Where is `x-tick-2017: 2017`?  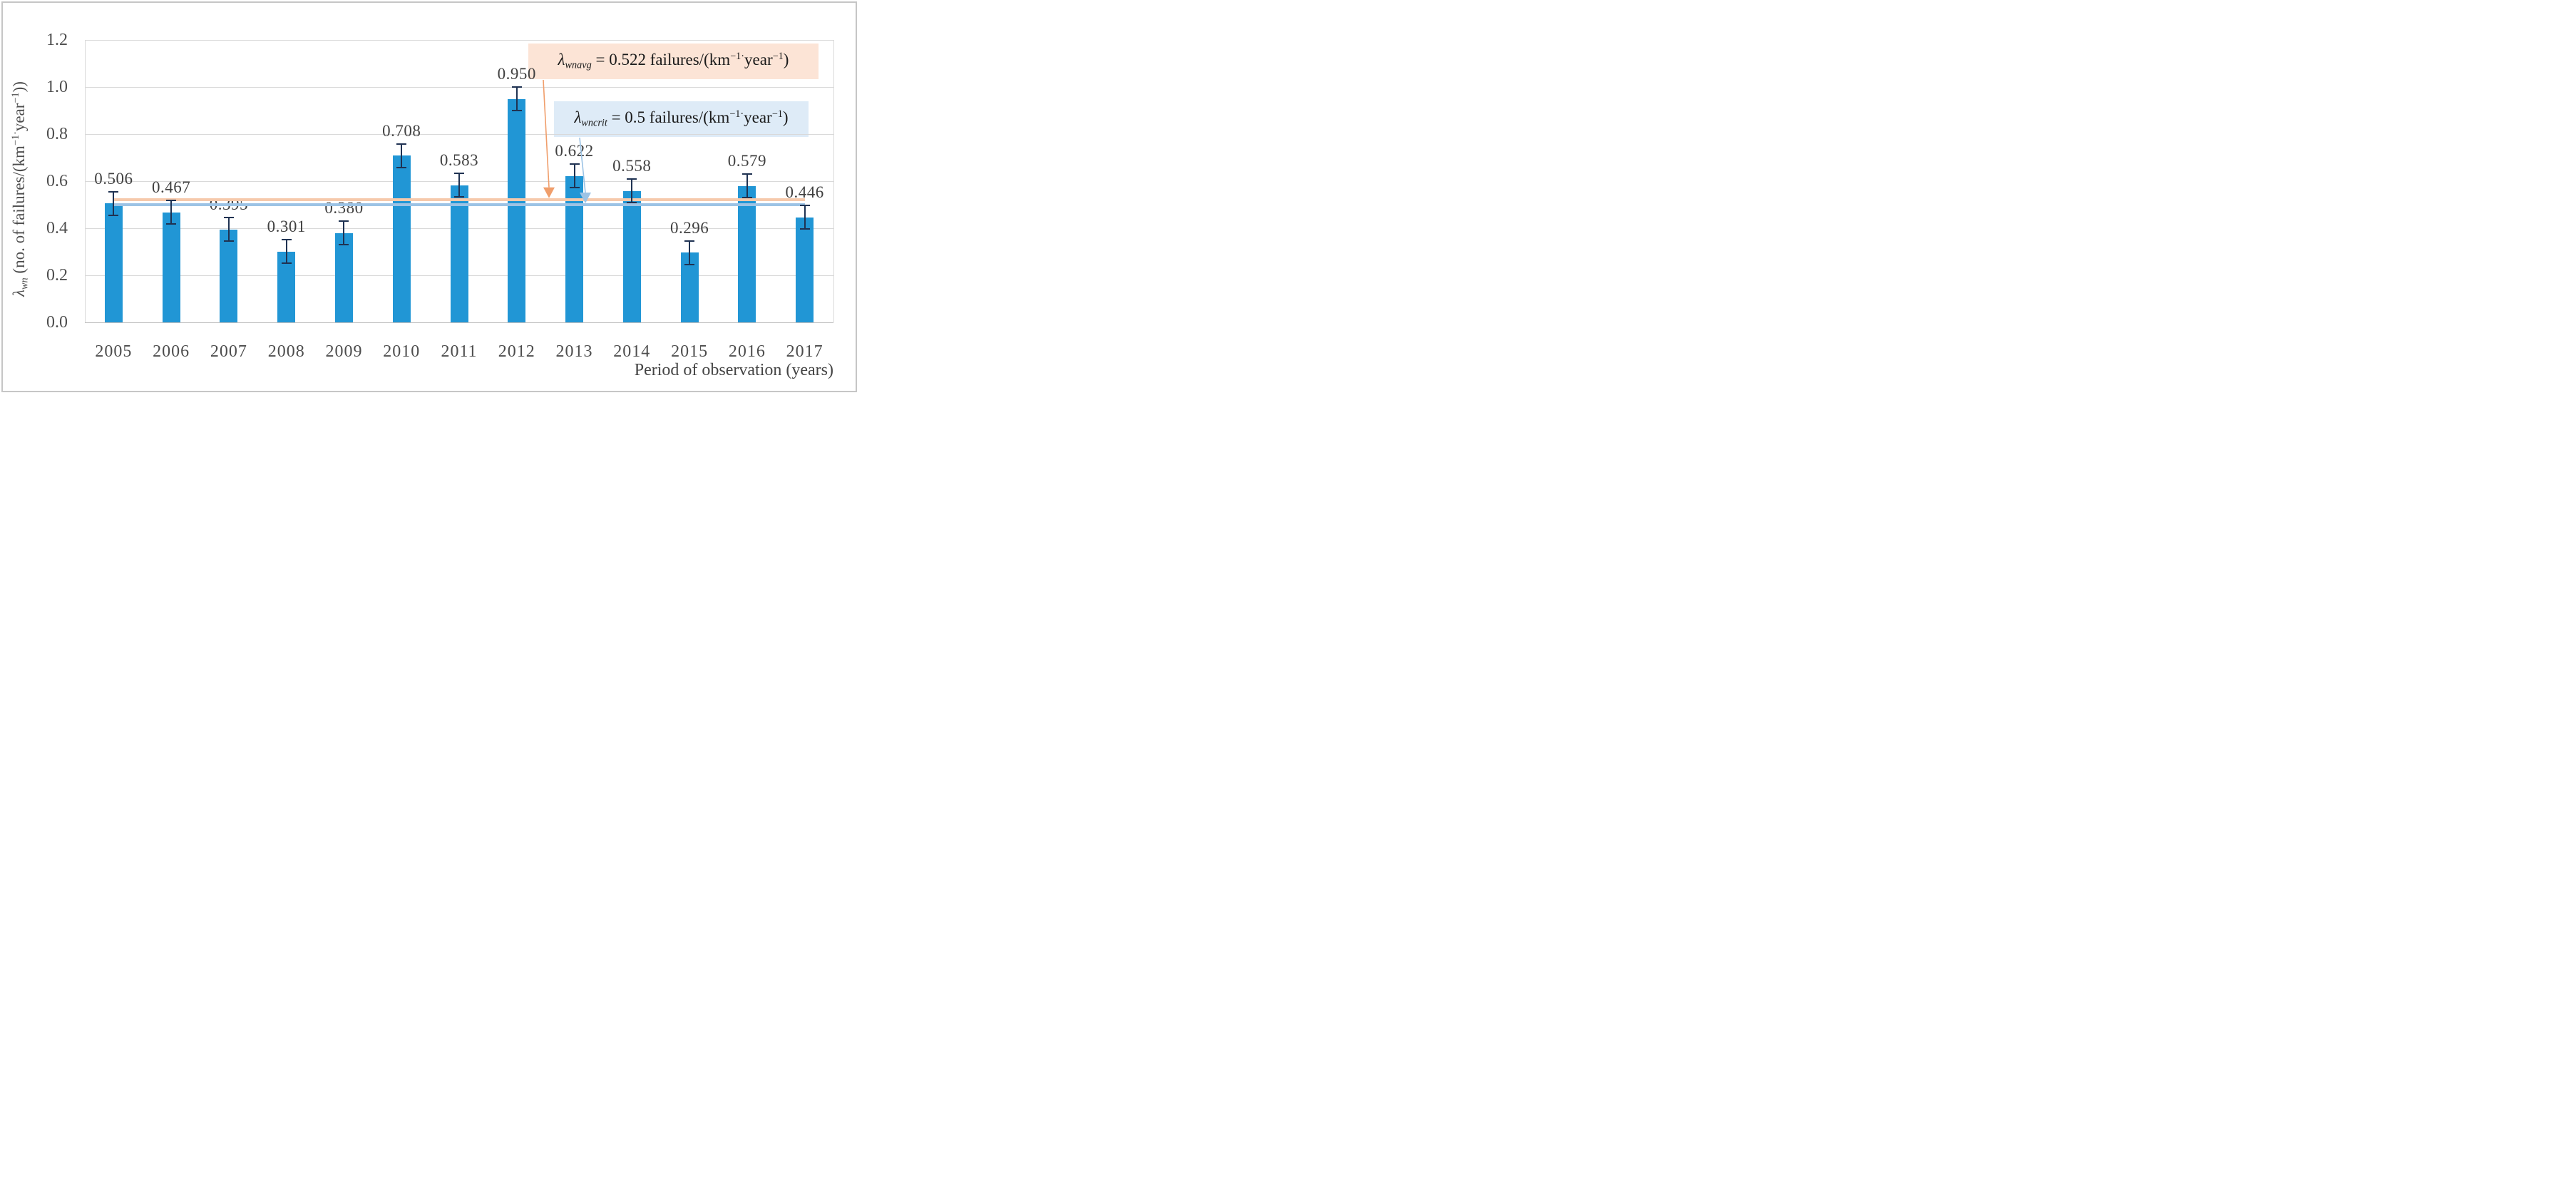 x-tick-2017: 2017 is located at coordinates (804, 351).